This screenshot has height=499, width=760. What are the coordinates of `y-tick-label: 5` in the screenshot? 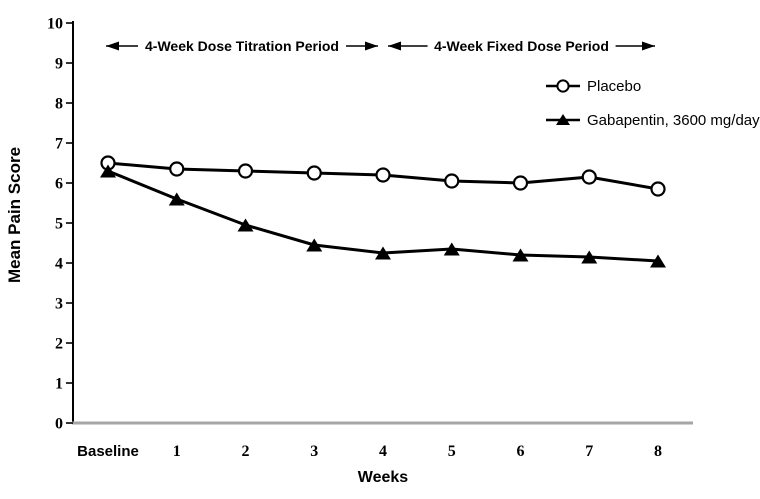 It's located at (59, 224).